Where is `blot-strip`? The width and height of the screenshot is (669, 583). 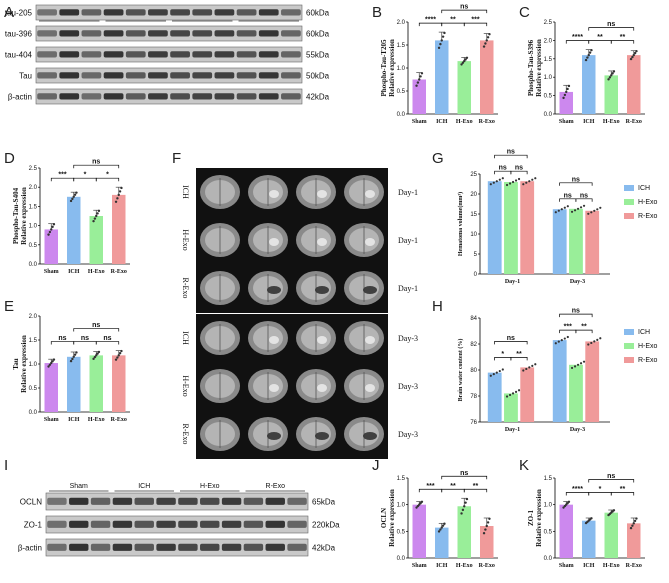
blot-strip is located at coordinates (169, 75).